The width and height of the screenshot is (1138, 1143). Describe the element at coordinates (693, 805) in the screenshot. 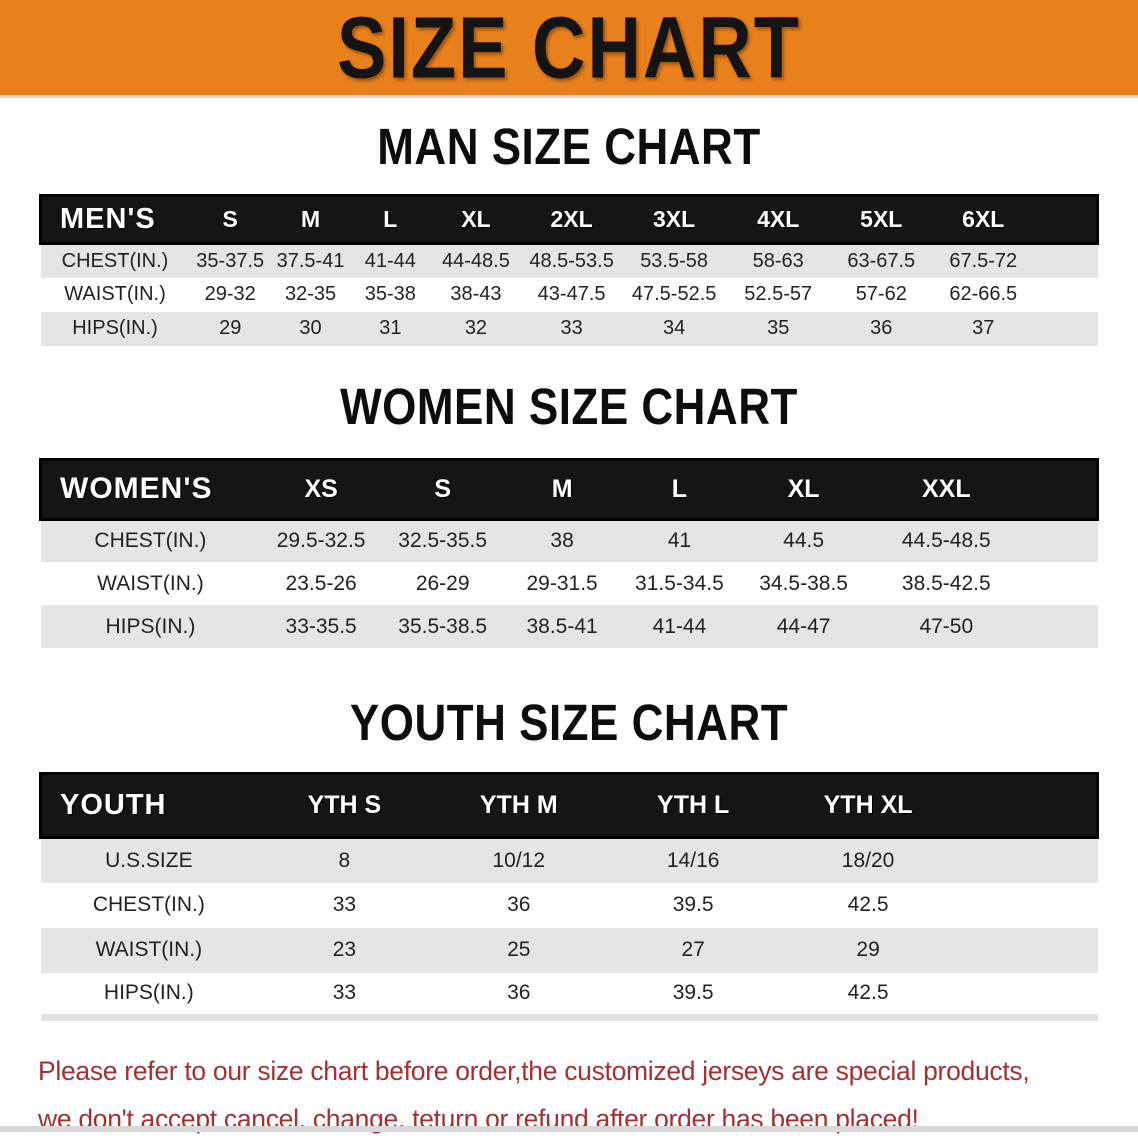

I see `size-column-header: YTH L` at that location.